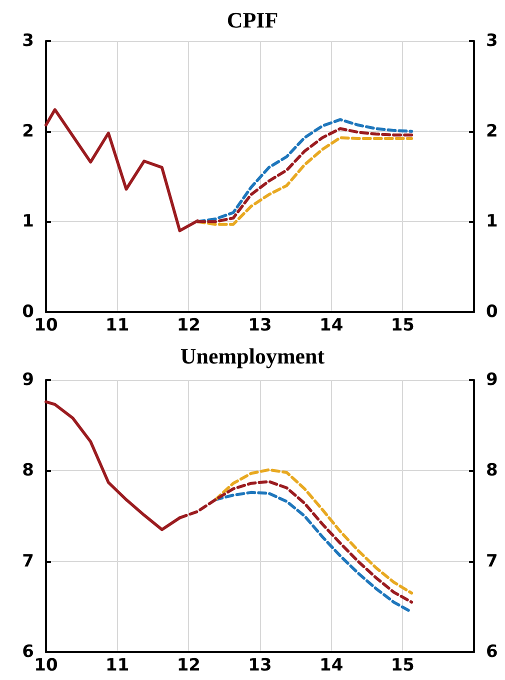 This screenshot has height=680, width=505. What do you see at coordinates (314, 531) in the screenshot?
I see `line-series` at bounding box center [314, 531].